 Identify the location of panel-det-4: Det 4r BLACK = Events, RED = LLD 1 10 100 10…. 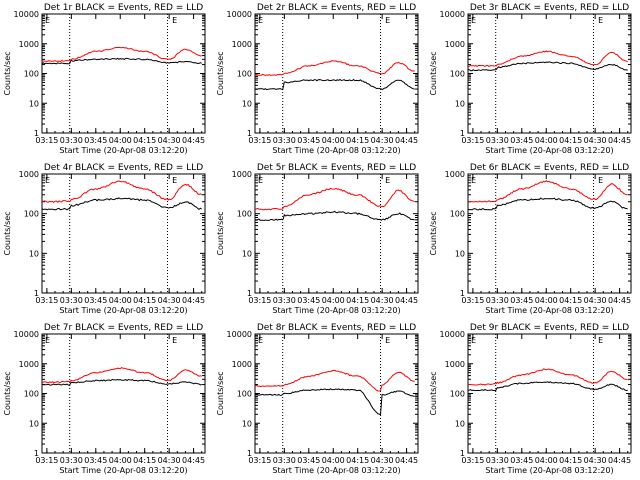
(104, 239).